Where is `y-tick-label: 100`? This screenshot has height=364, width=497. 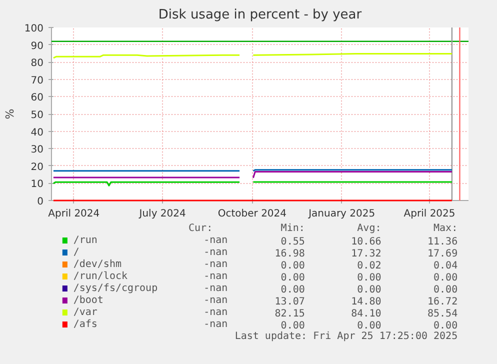 y-tick-label: 100 is located at coordinates (34, 29).